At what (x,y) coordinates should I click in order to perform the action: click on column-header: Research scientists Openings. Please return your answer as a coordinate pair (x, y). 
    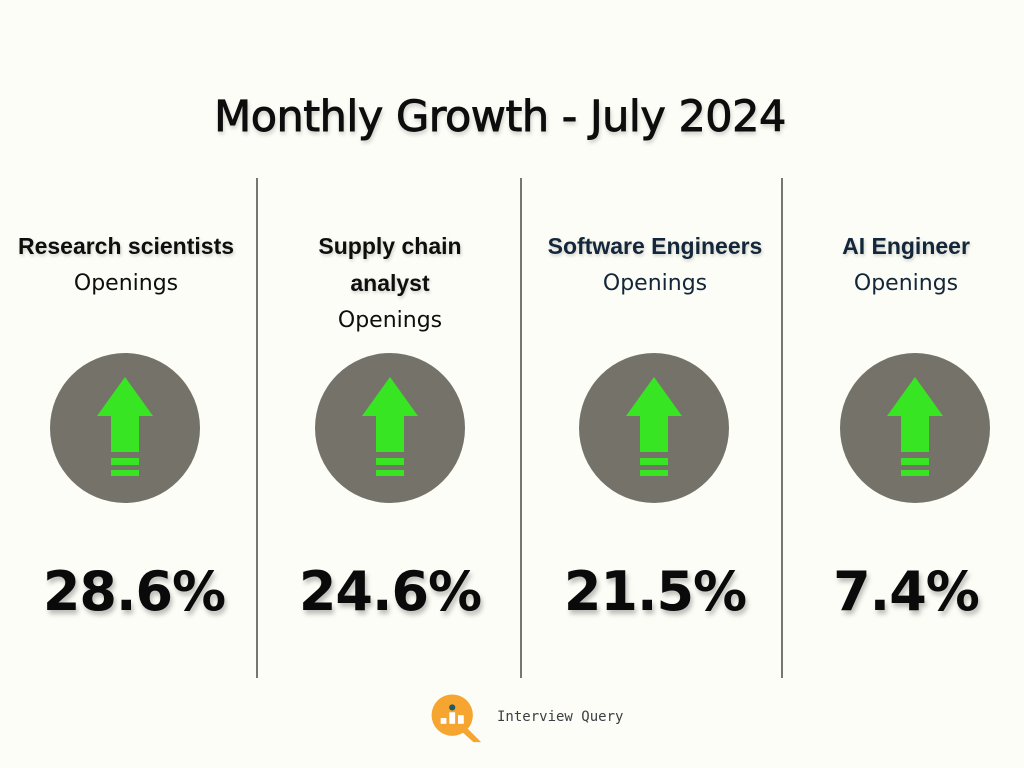
    Looking at the image, I should click on (126, 265).